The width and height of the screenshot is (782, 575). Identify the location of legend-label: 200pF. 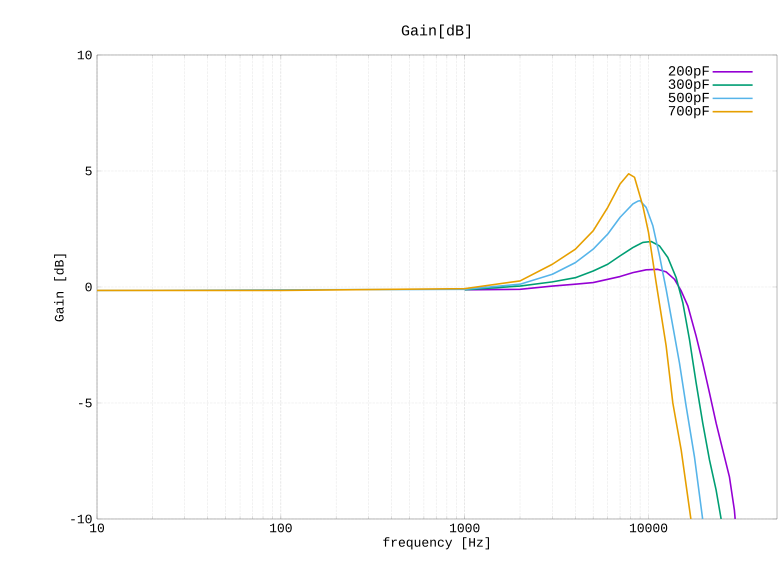
(688, 72).